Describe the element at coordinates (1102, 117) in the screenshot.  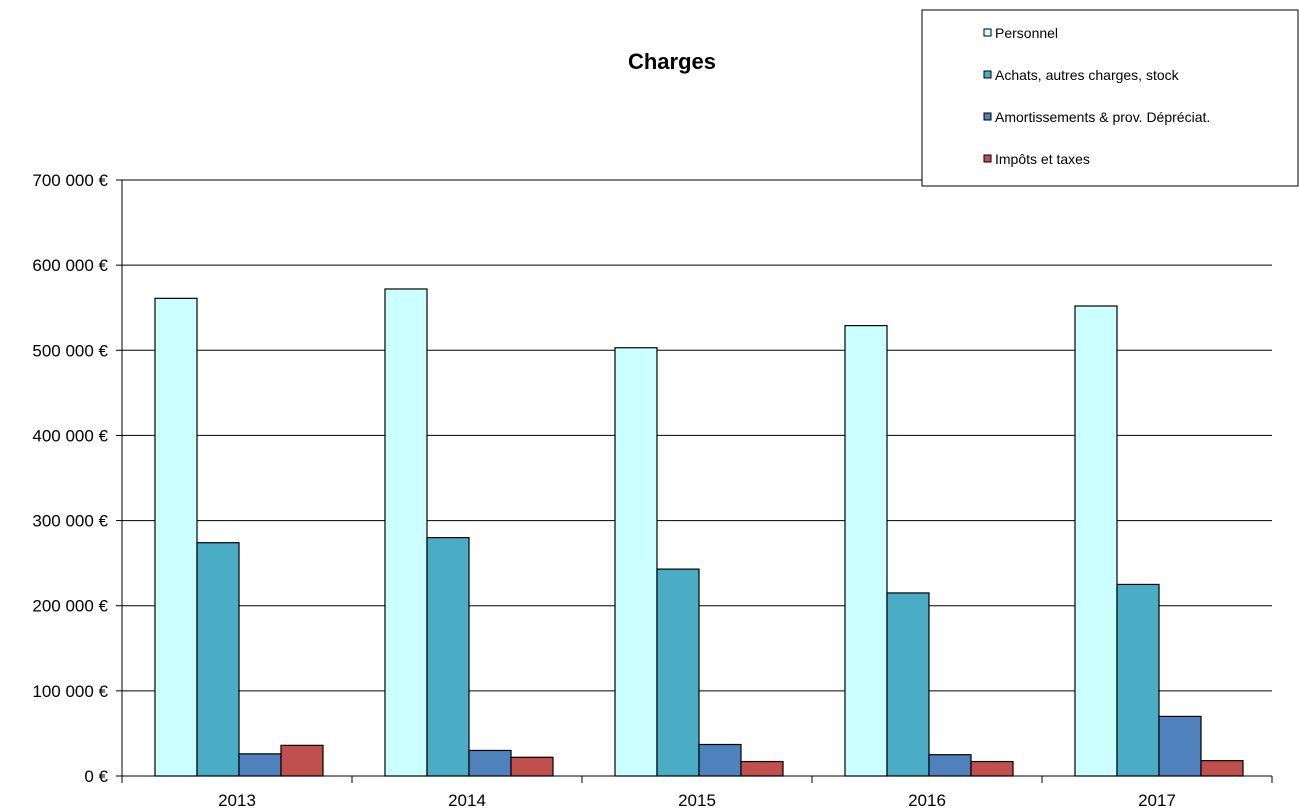
I see `legend-label: Amortissements & prov. Dépréciat.` at that location.